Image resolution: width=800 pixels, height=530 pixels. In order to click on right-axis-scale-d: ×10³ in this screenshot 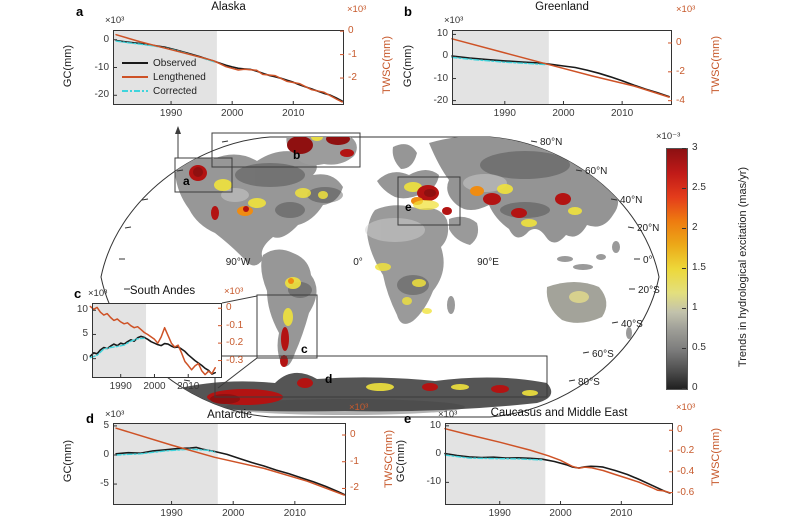, I will do `click(359, 407)`.